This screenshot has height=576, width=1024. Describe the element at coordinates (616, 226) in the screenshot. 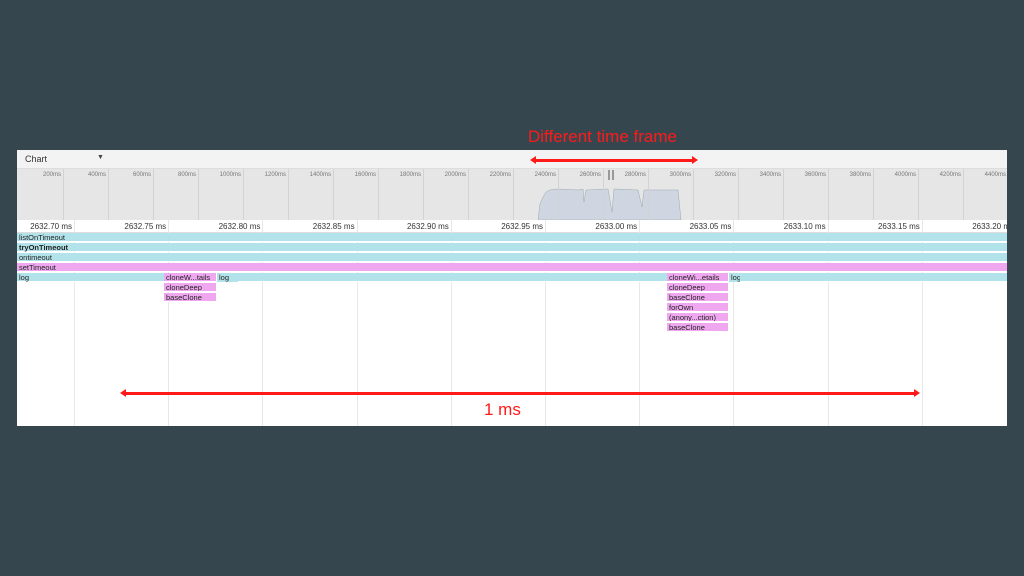

I see `ruler-tick-label: 2633.00 ms` at that location.